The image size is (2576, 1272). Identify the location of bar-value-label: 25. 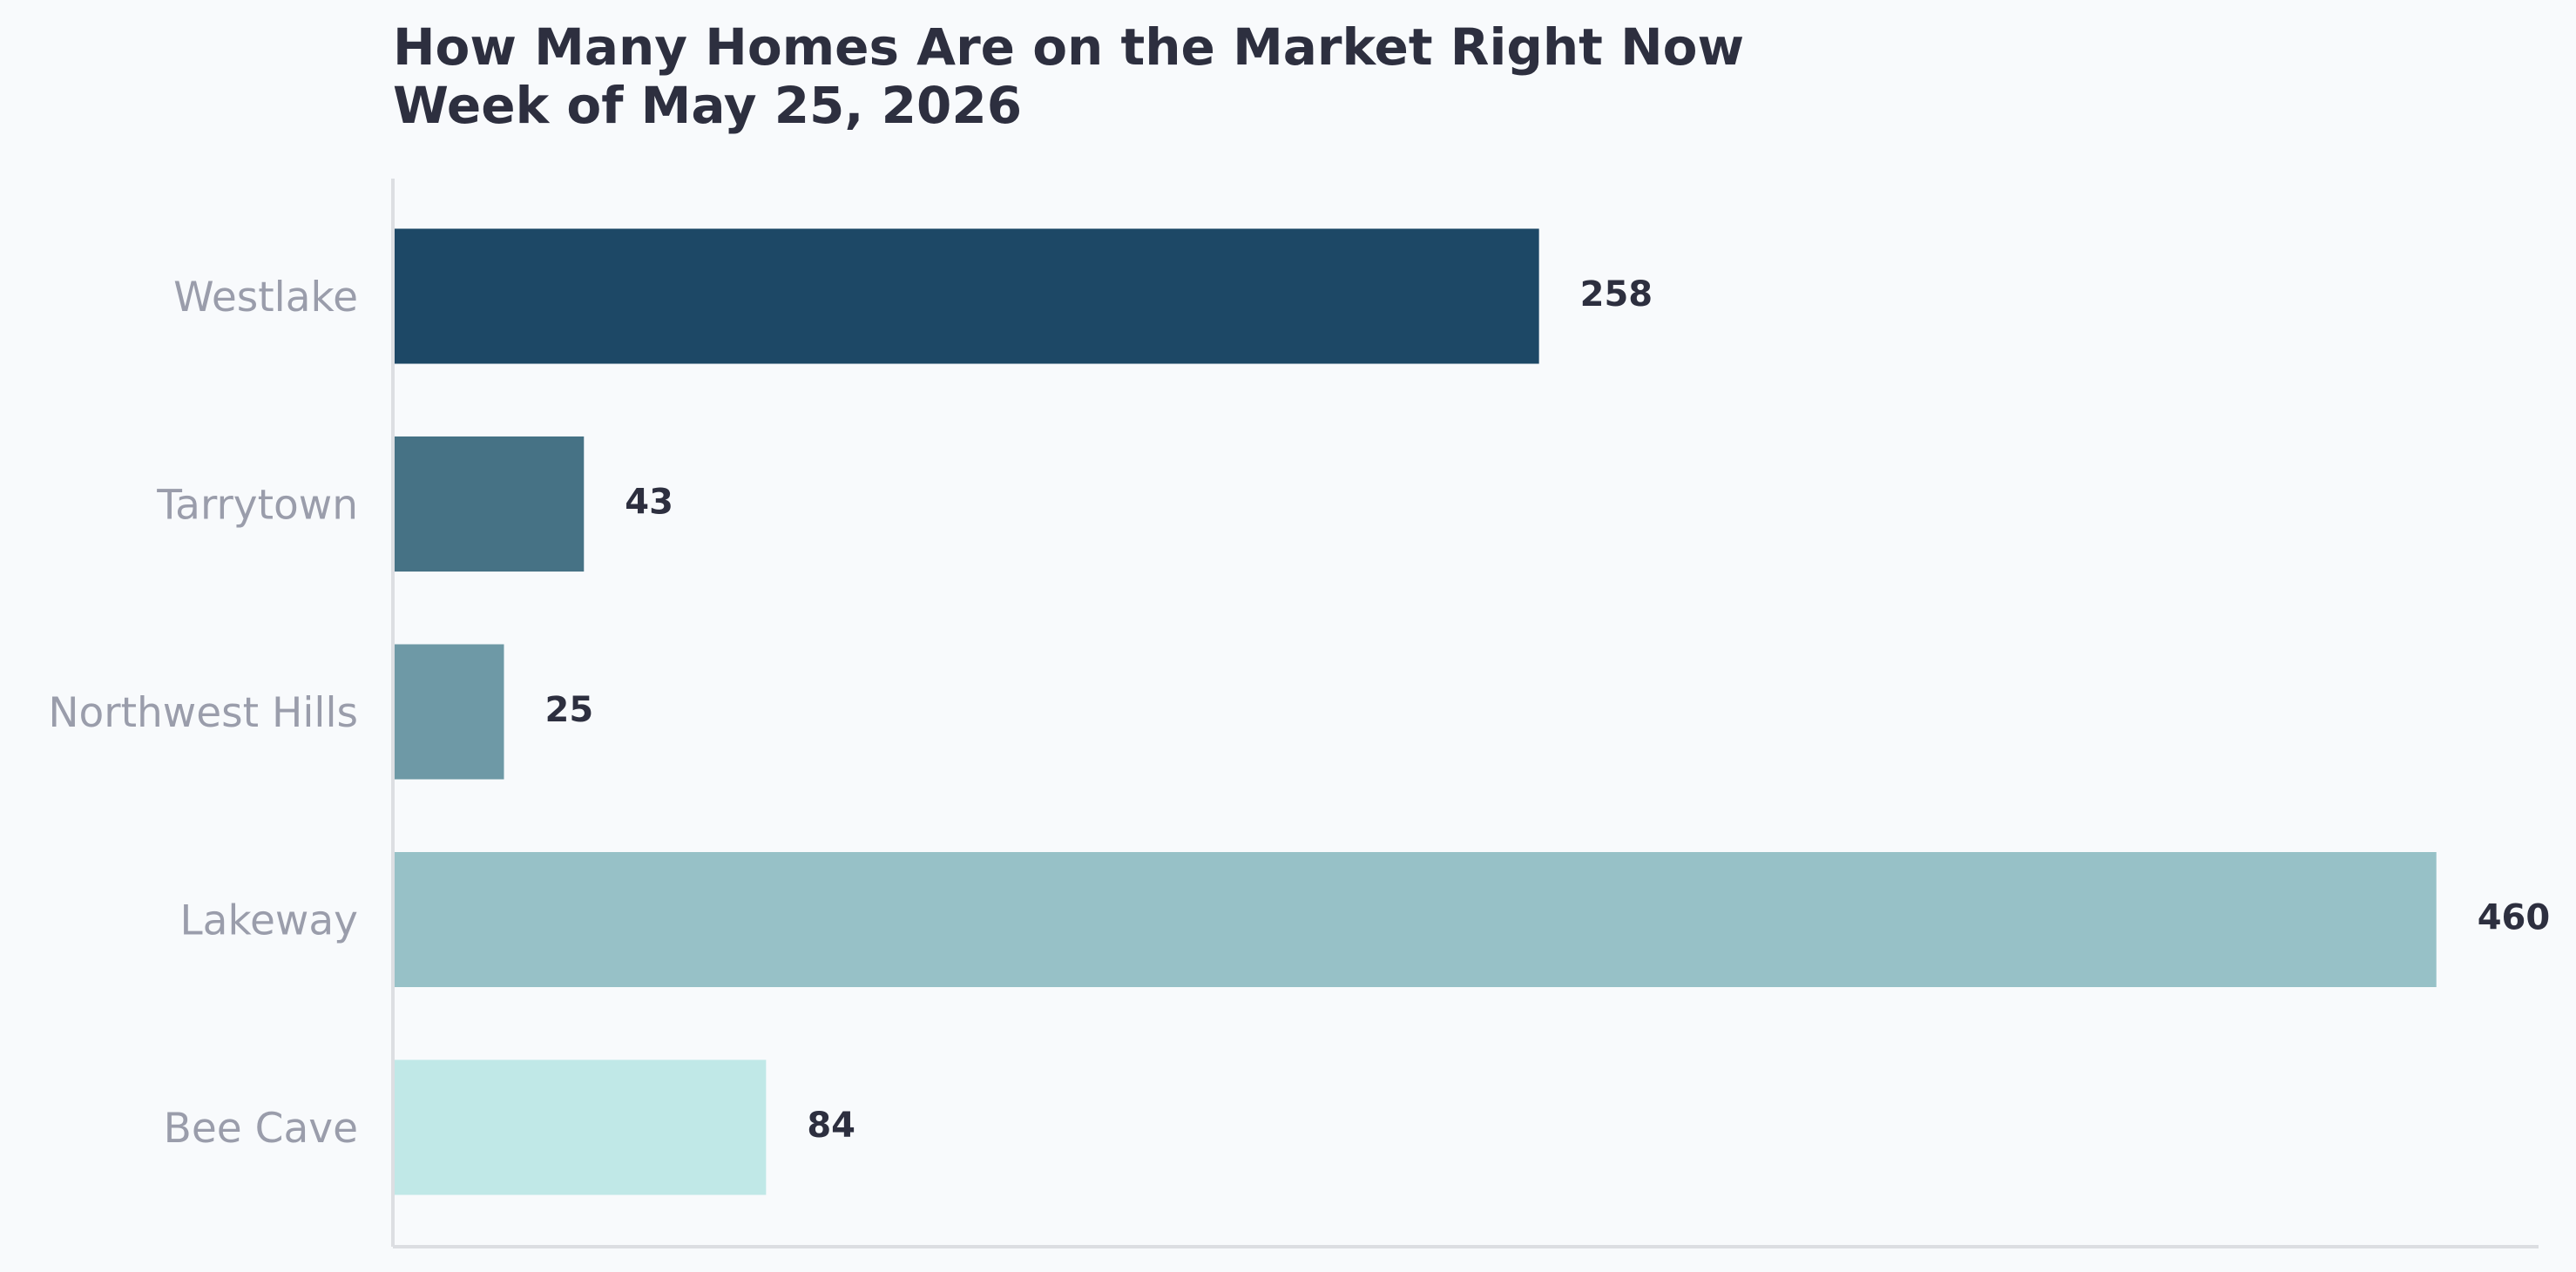
(568, 710).